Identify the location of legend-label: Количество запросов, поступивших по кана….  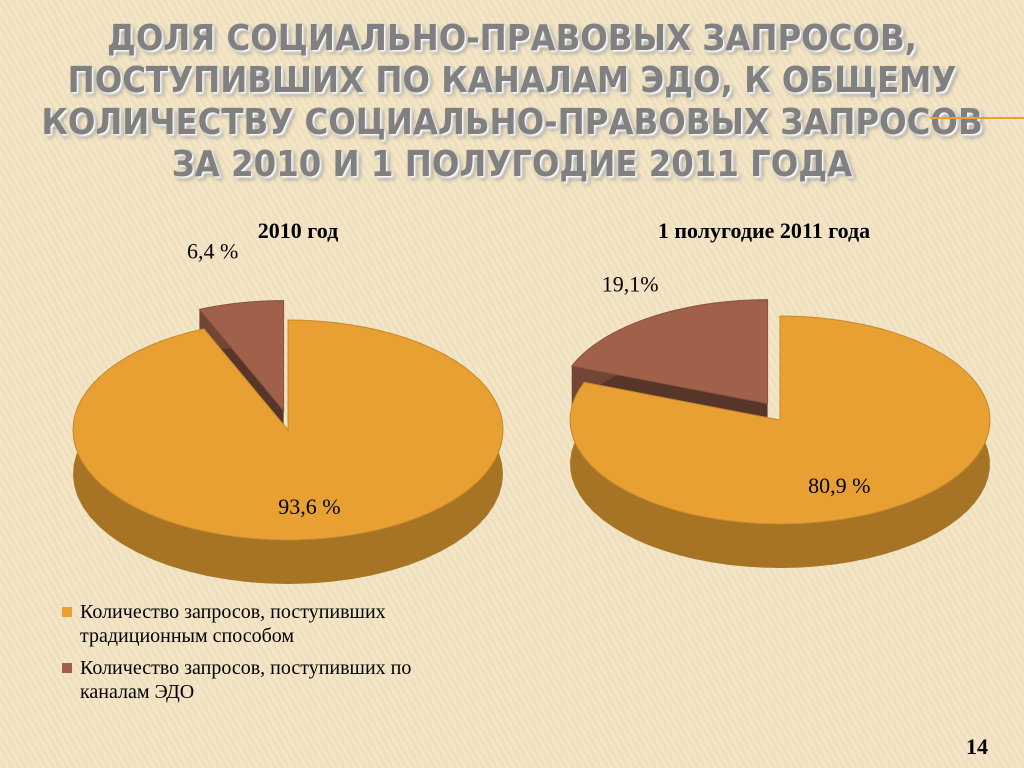
(246, 680).